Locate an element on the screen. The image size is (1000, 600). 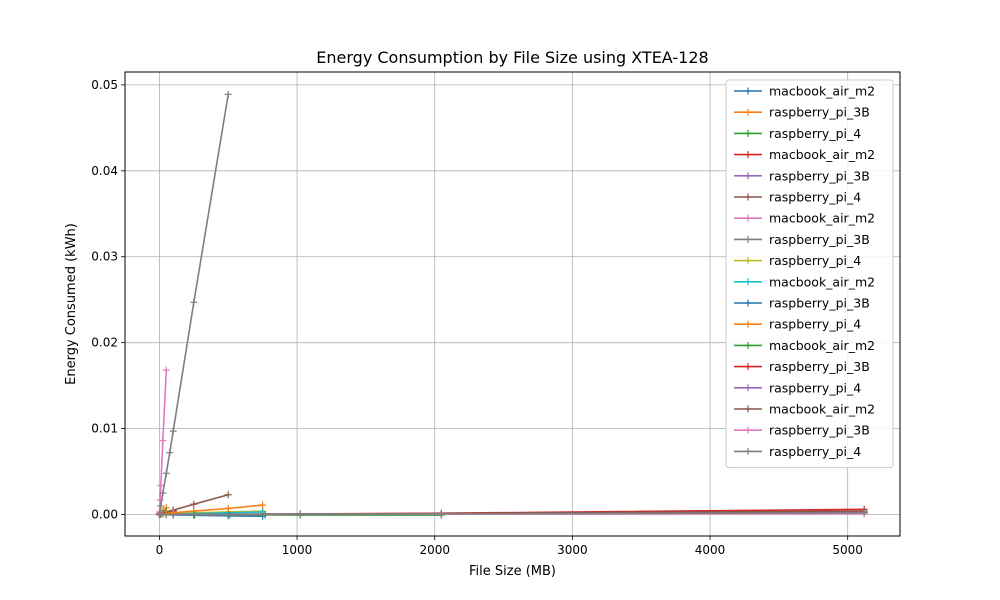
legend-box is located at coordinates (809, 274).